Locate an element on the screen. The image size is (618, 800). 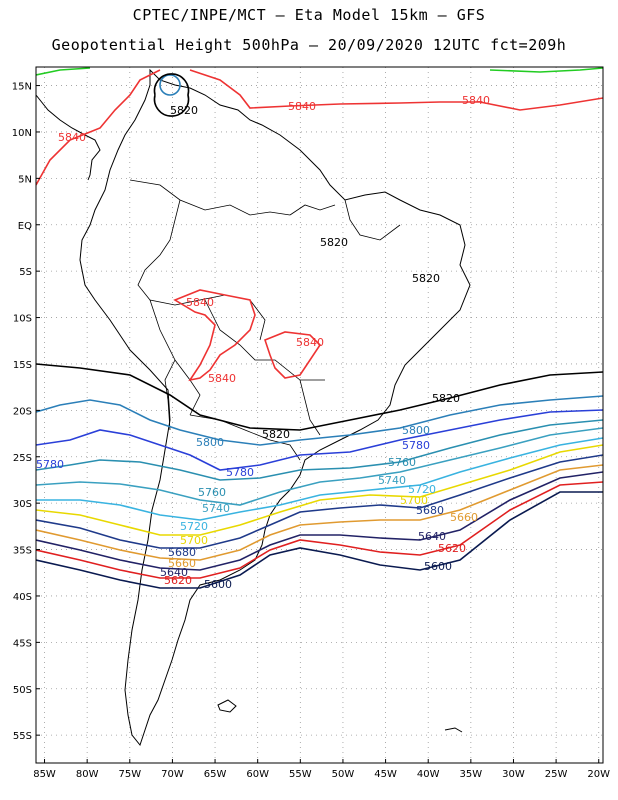
lon-tick-label: 45W is located at coordinates (385, 774).